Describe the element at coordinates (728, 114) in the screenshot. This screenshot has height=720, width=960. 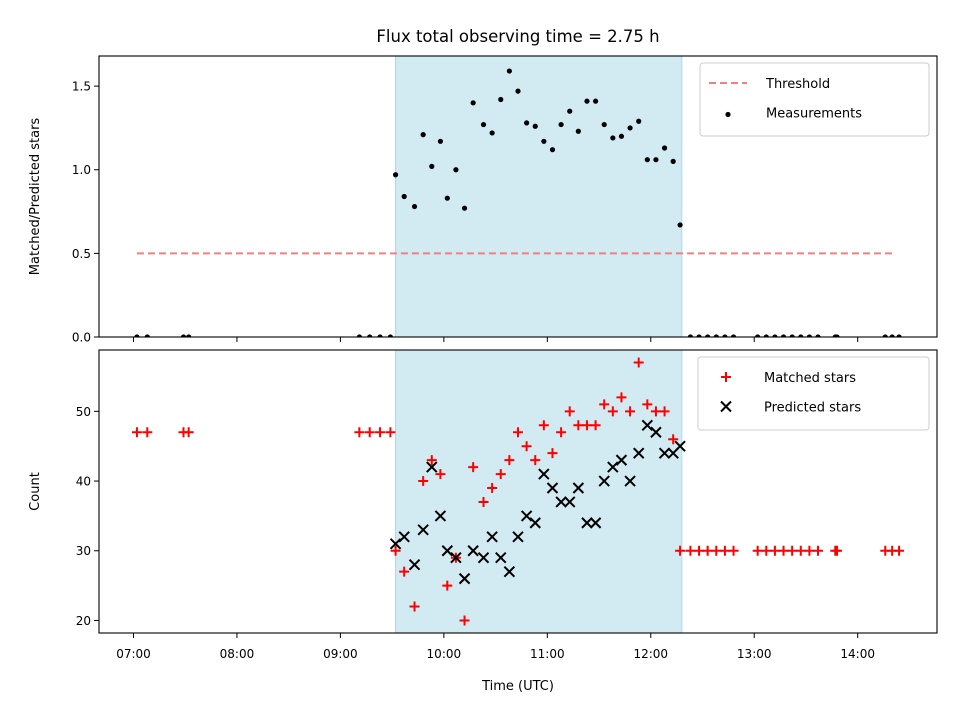
I see `legend-symbol` at that location.